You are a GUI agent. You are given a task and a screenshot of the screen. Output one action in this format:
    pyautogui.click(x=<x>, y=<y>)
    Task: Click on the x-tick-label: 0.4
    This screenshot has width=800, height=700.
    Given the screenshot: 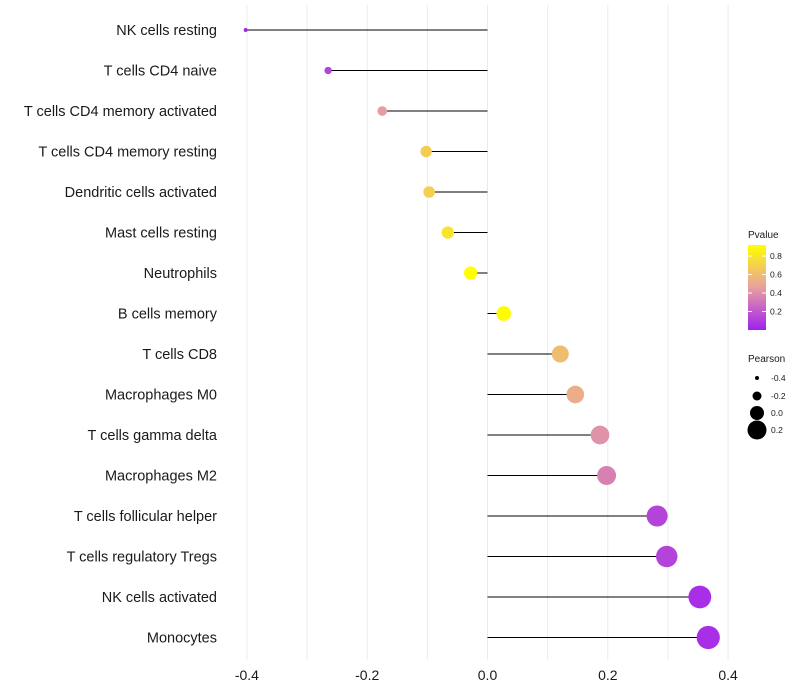 What is the action you would take?
    pyautogui.click(x=728, y=675)
    